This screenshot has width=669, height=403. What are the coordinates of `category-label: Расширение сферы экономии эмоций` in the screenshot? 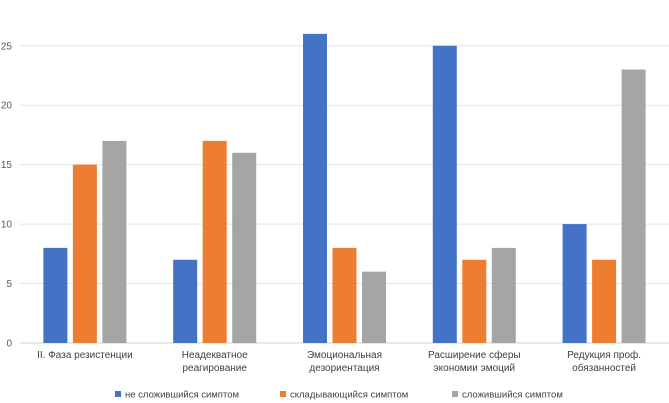 It's located at (474, 361).